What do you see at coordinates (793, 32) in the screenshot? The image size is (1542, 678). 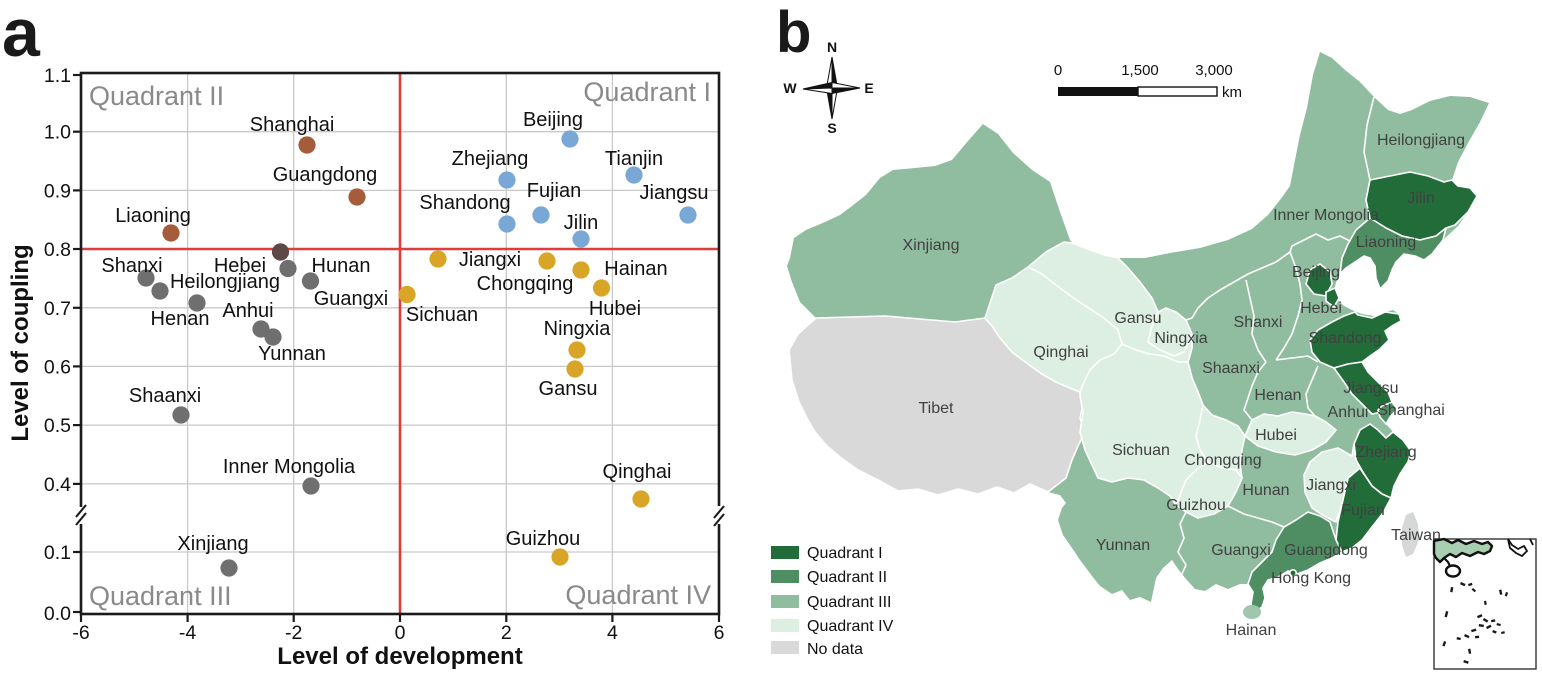 I see `svg-text: b` at bounding box center [793, 32].